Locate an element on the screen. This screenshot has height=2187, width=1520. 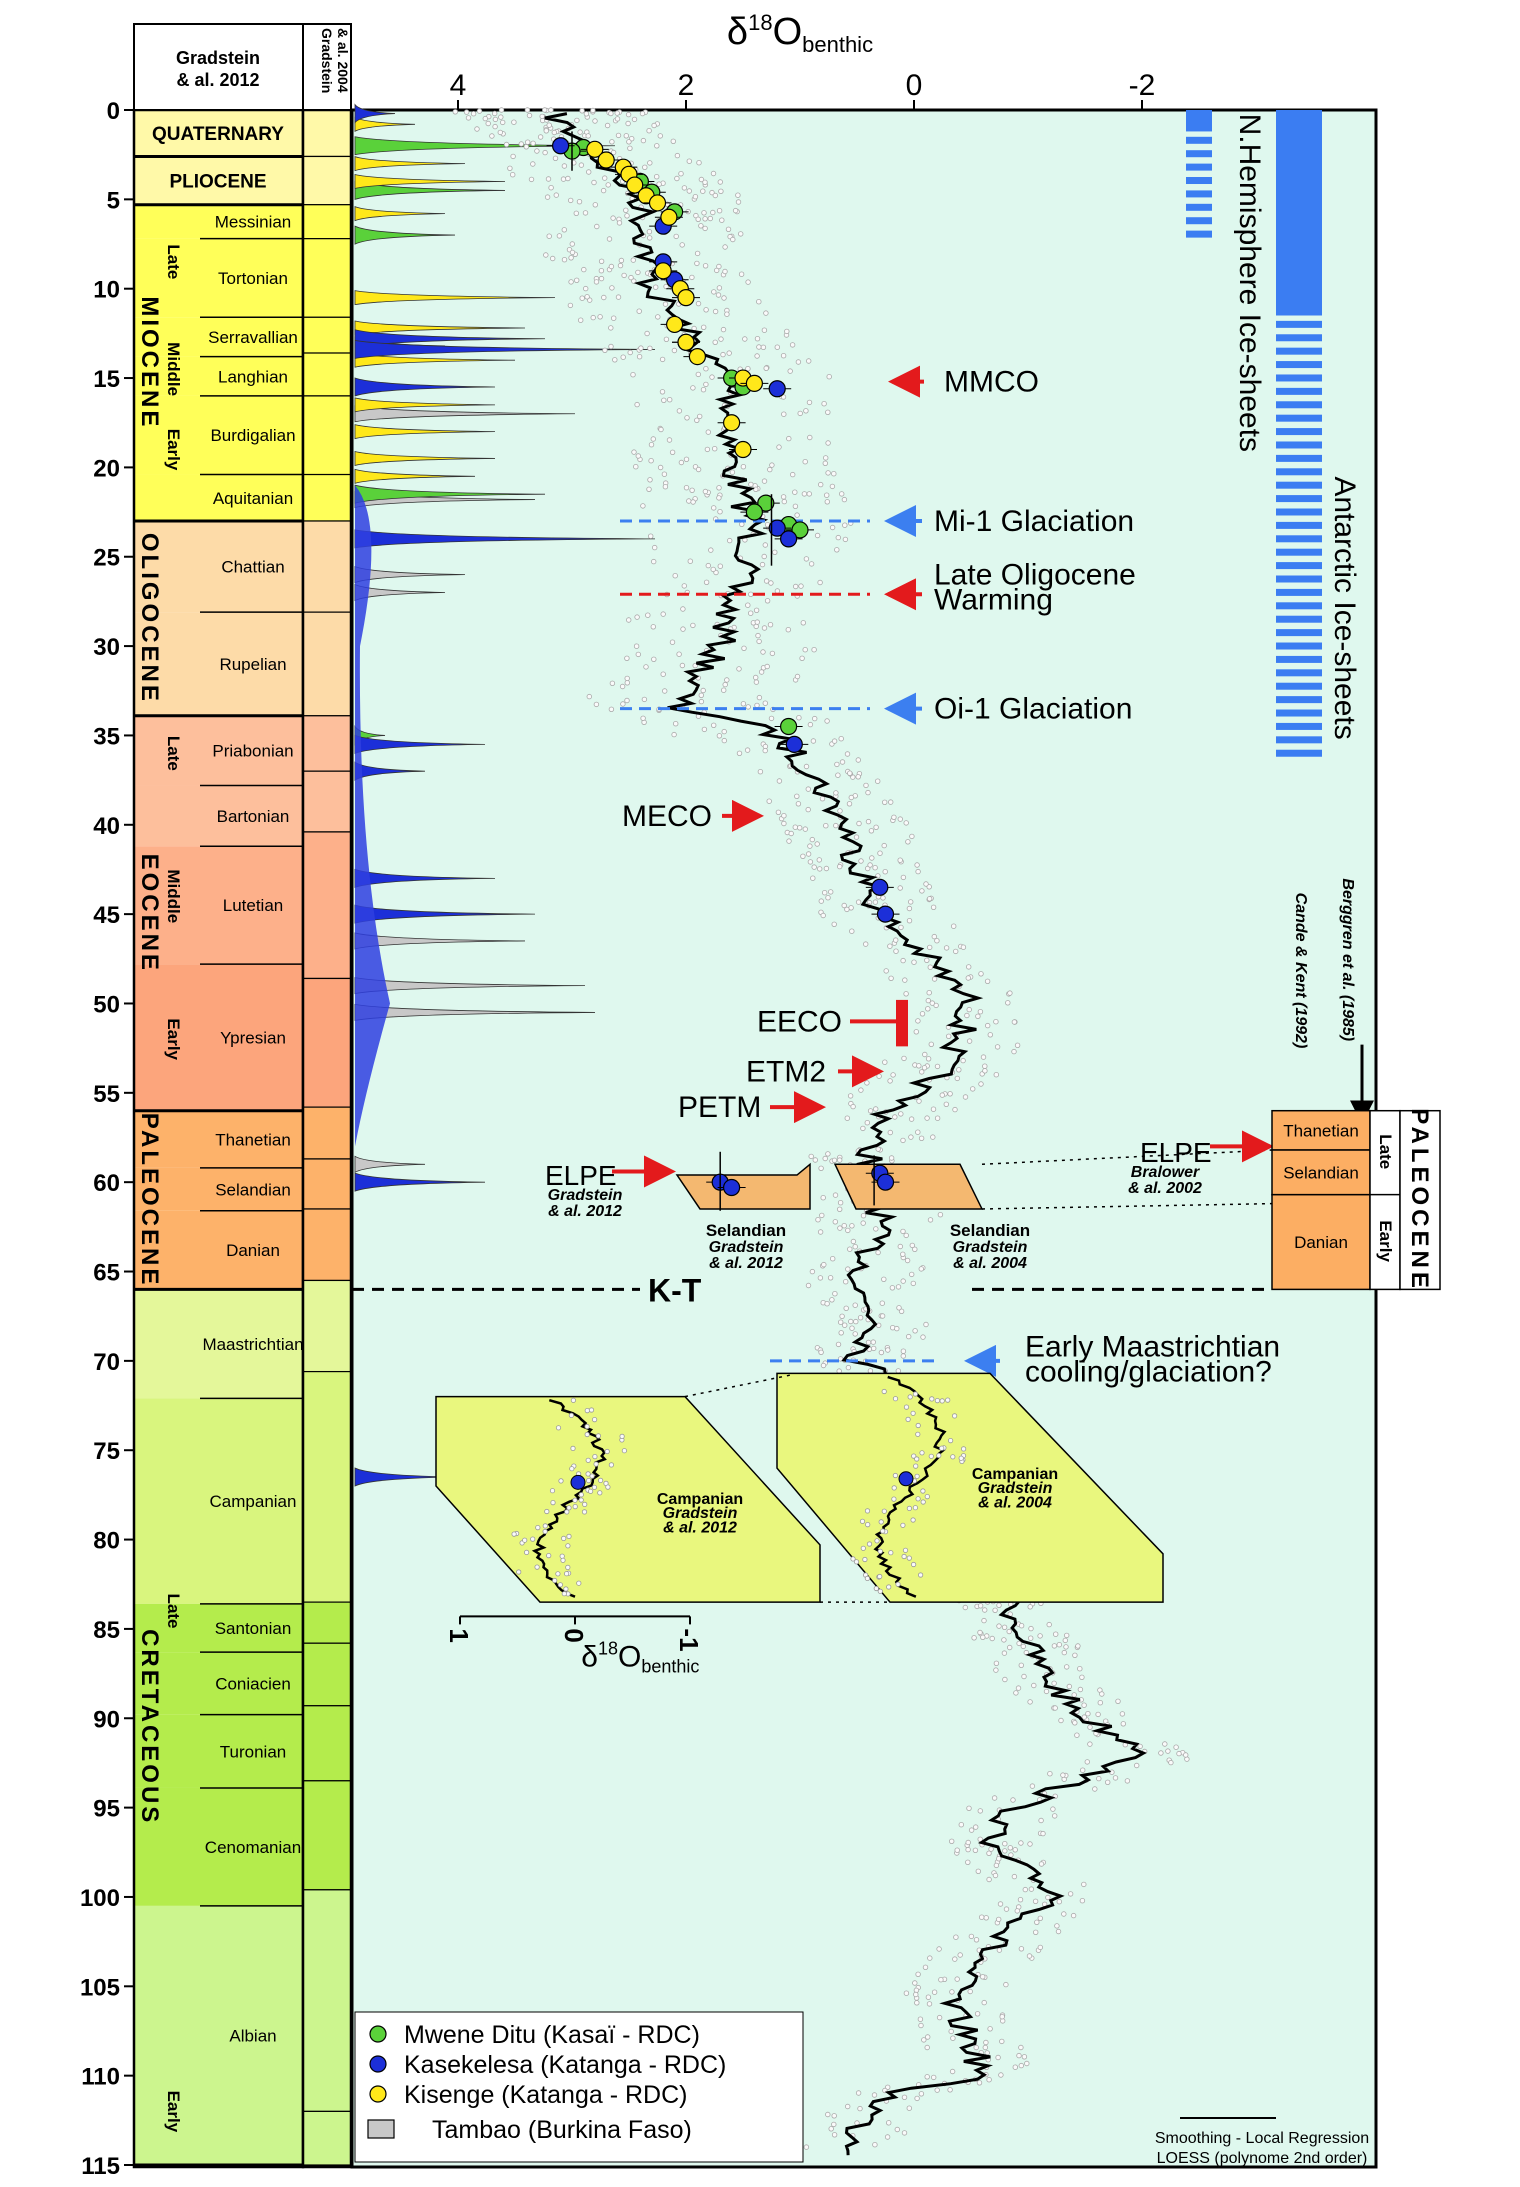
right-stage-label: Danian is located at coordinates (1321, 1242).